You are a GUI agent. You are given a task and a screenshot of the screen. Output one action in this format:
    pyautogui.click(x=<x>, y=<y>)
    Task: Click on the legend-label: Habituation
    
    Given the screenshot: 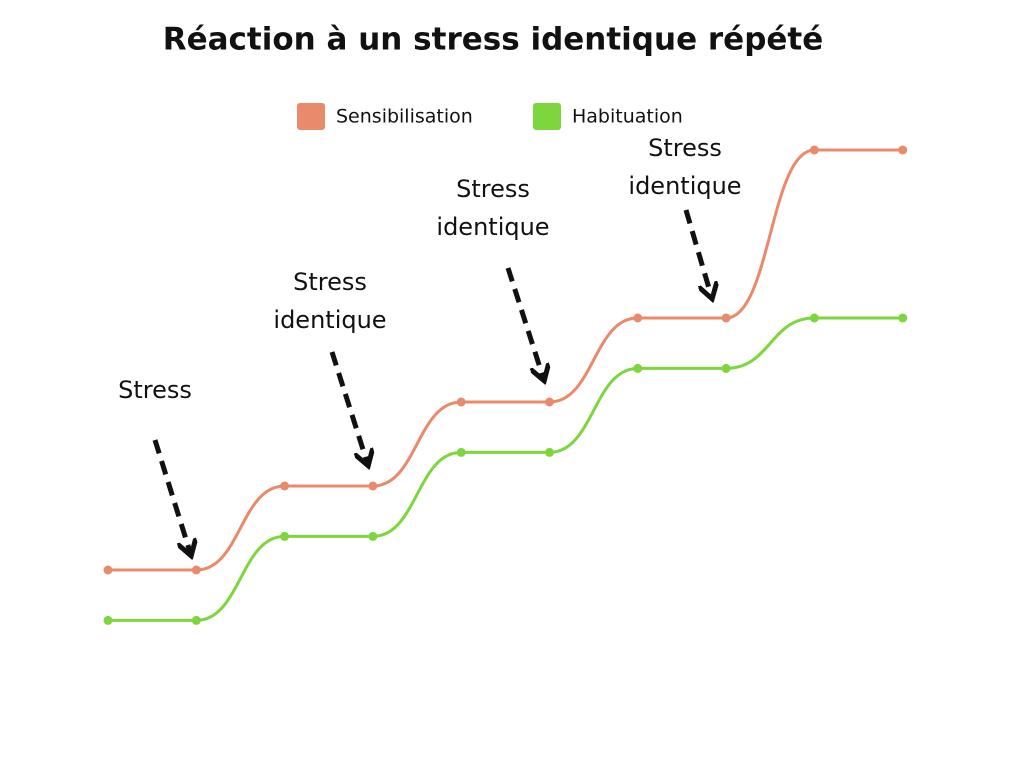 What is the action you would take?
    pyautogui.click(x=627, y=117)
    